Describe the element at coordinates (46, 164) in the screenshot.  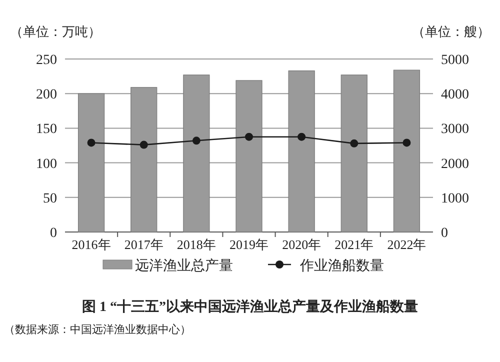
I see `y-tick-label: 100` at that location.